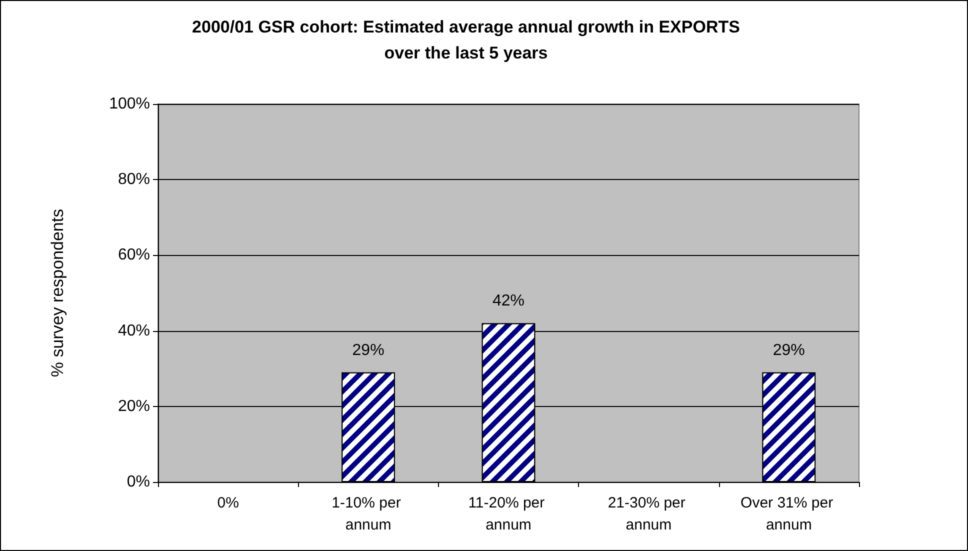 Image resolution: width=968 pixels, height=551 pixels. Describe the element at coordinates (466, 40) in the screenshot. I see `chart-title: 2000/01 GSR cohort: Estimated average annual growth in EXPORTS over the last 5 years` at that location.